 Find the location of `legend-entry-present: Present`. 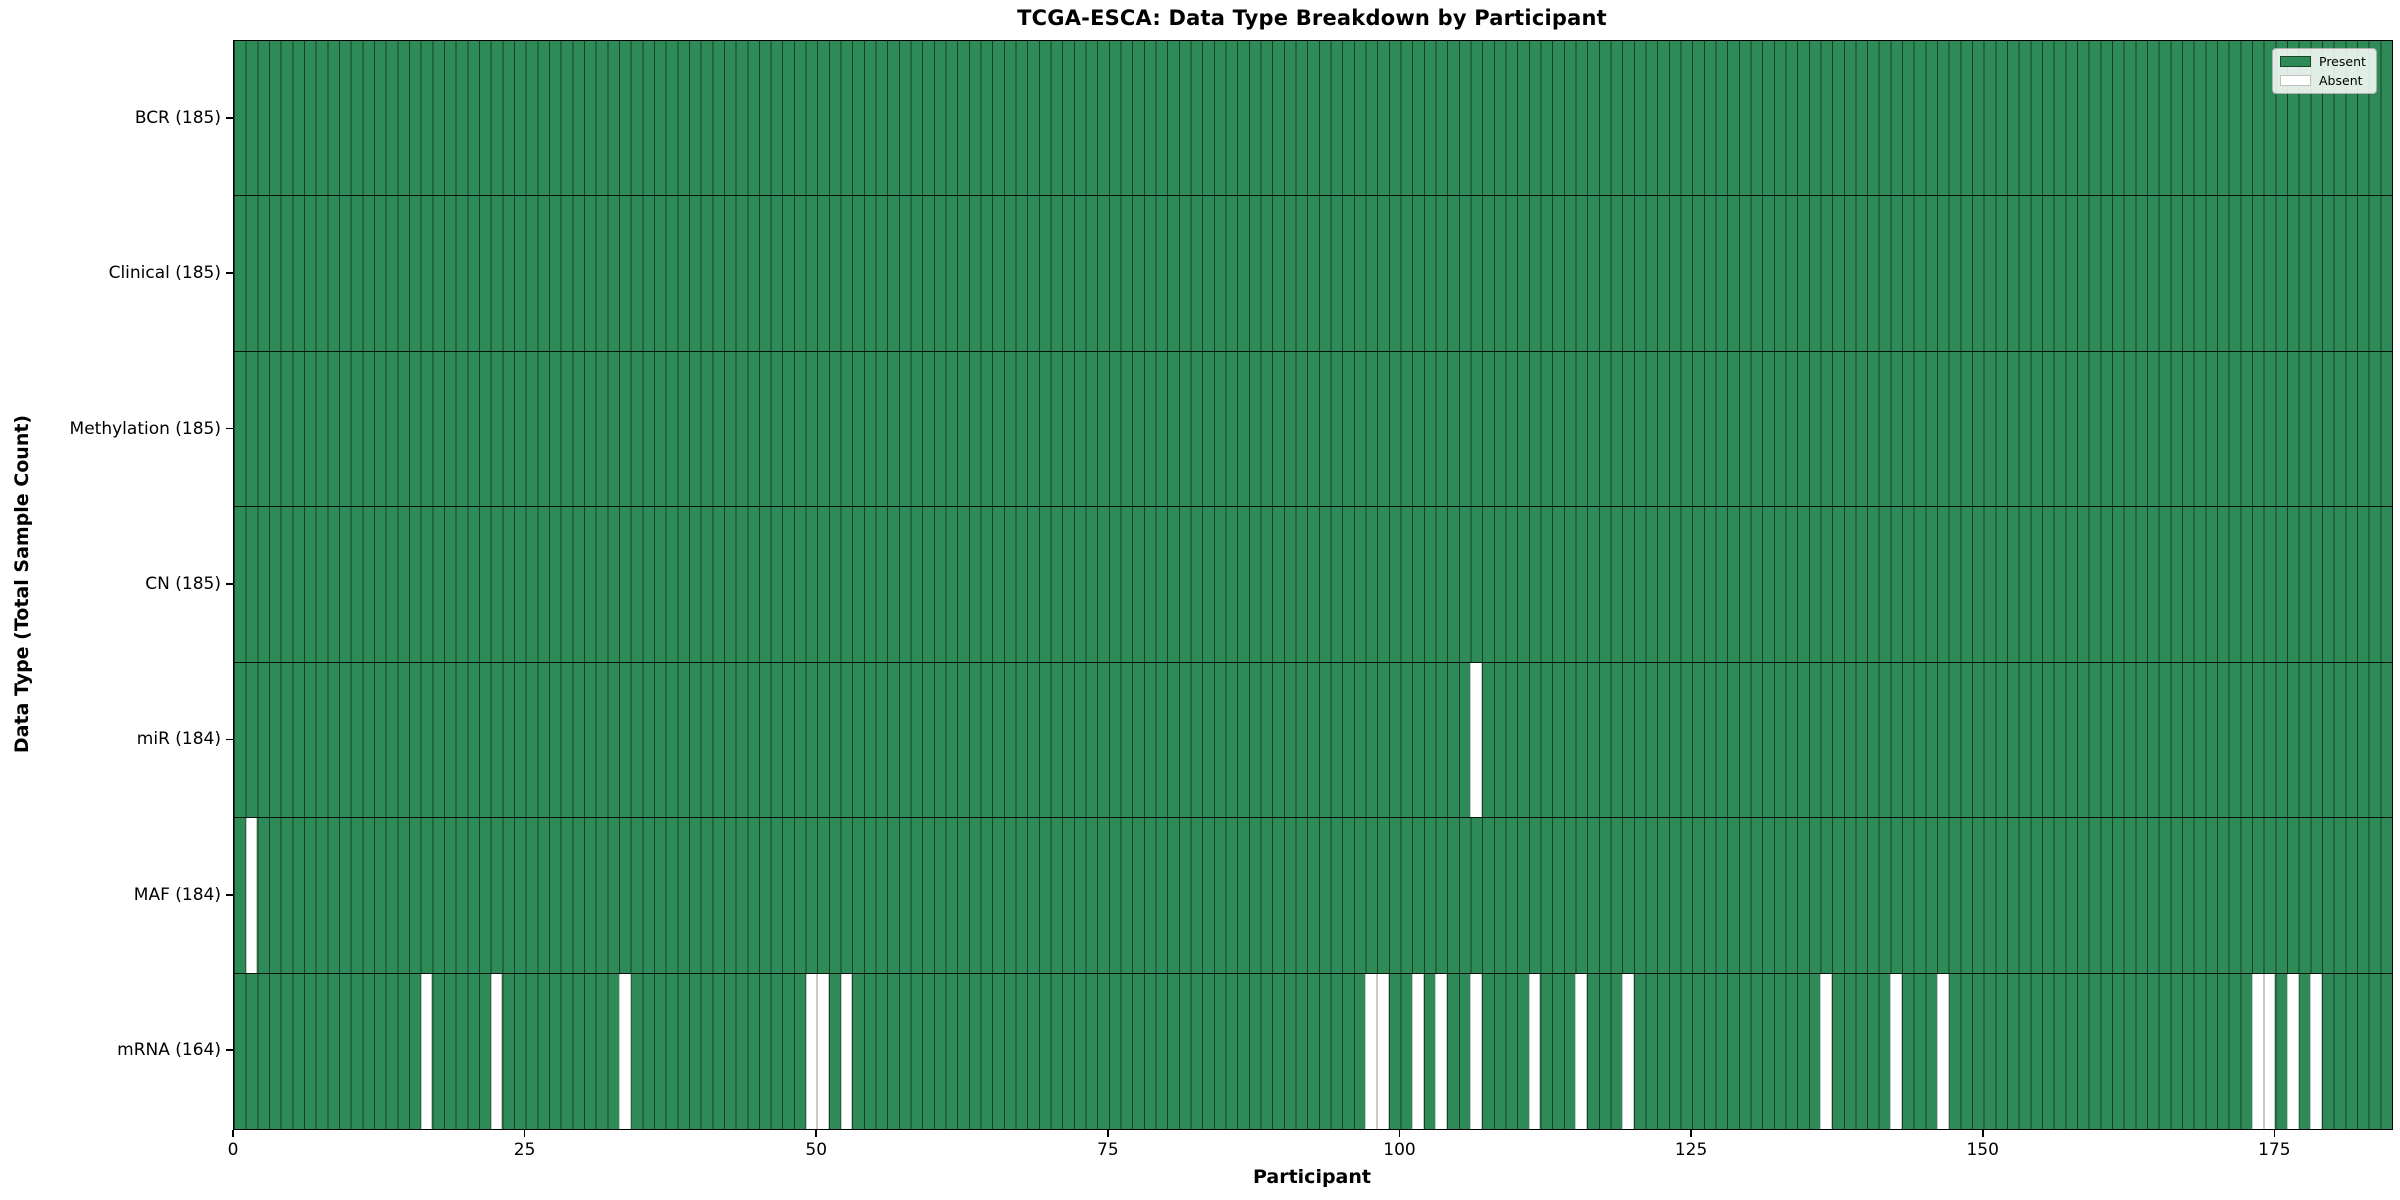

legend-entry-present: Present is located at coordinates (2324, 61).